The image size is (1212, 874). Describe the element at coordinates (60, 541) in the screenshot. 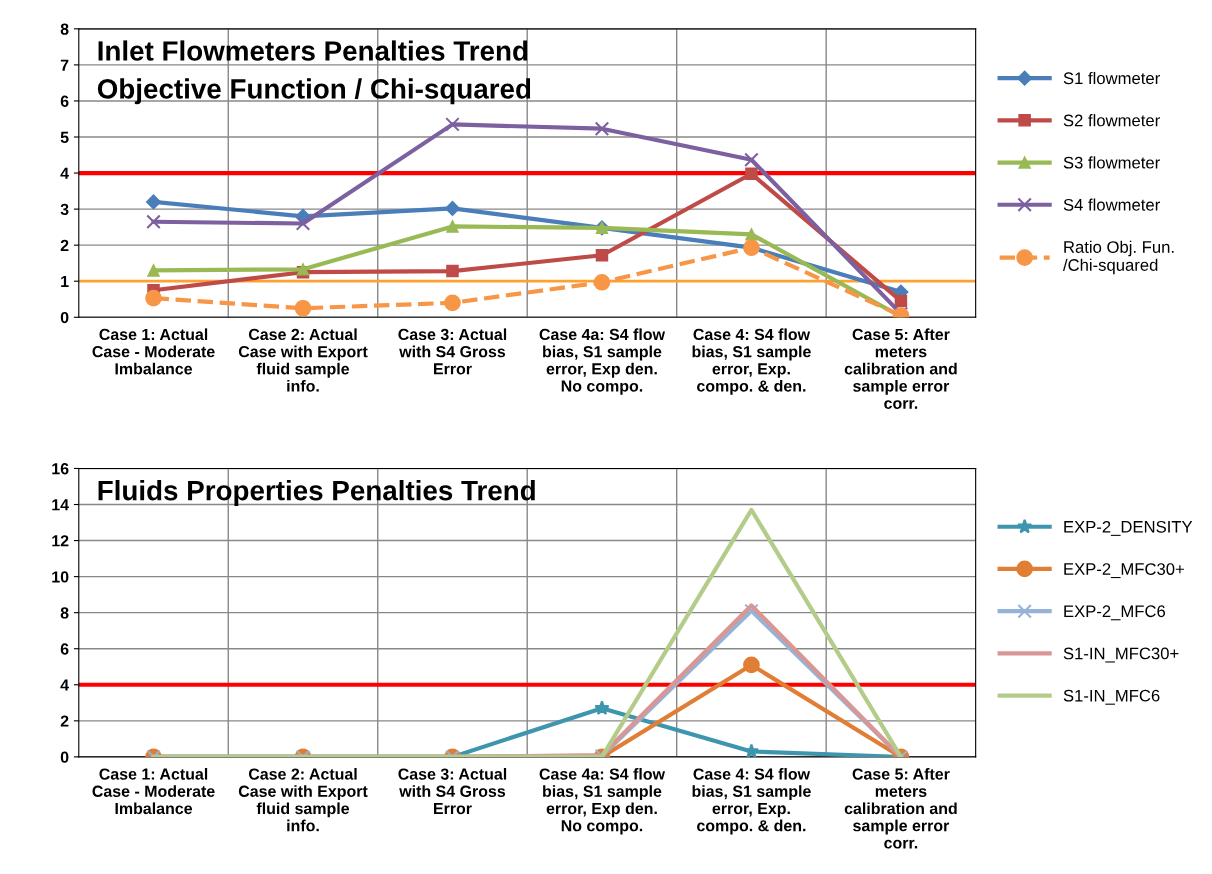

I see `y-tick-label: 12` at that location.